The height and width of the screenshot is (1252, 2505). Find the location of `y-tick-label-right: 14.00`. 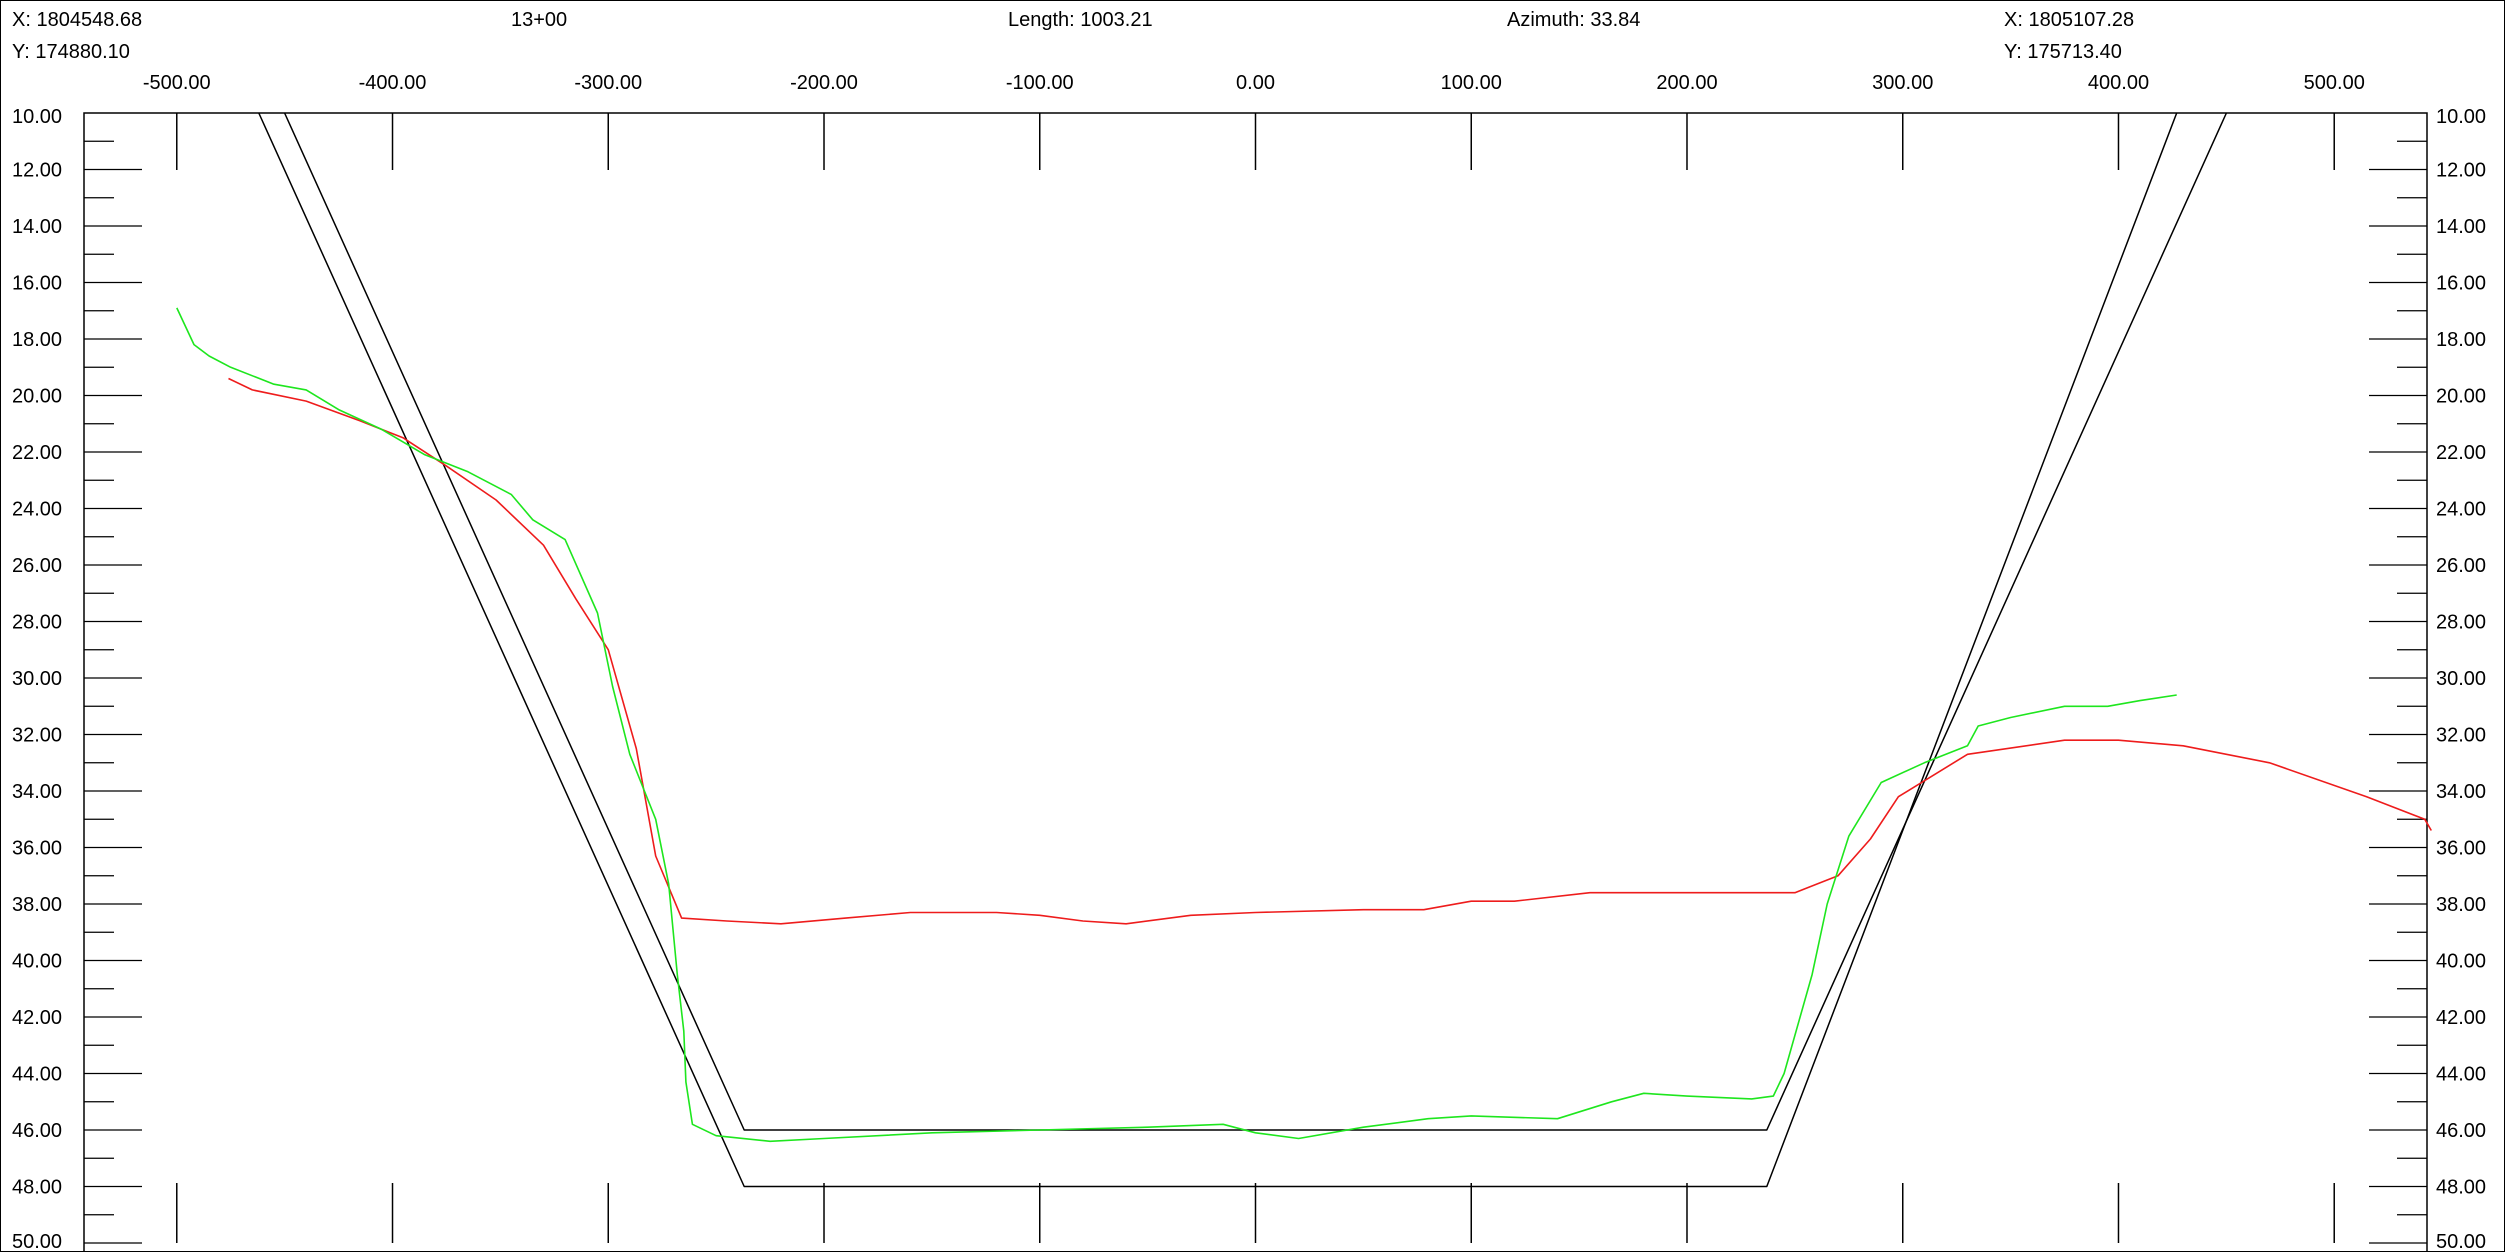

y-tick-label-right: 14.00 is located at coordinates (2461, 227).